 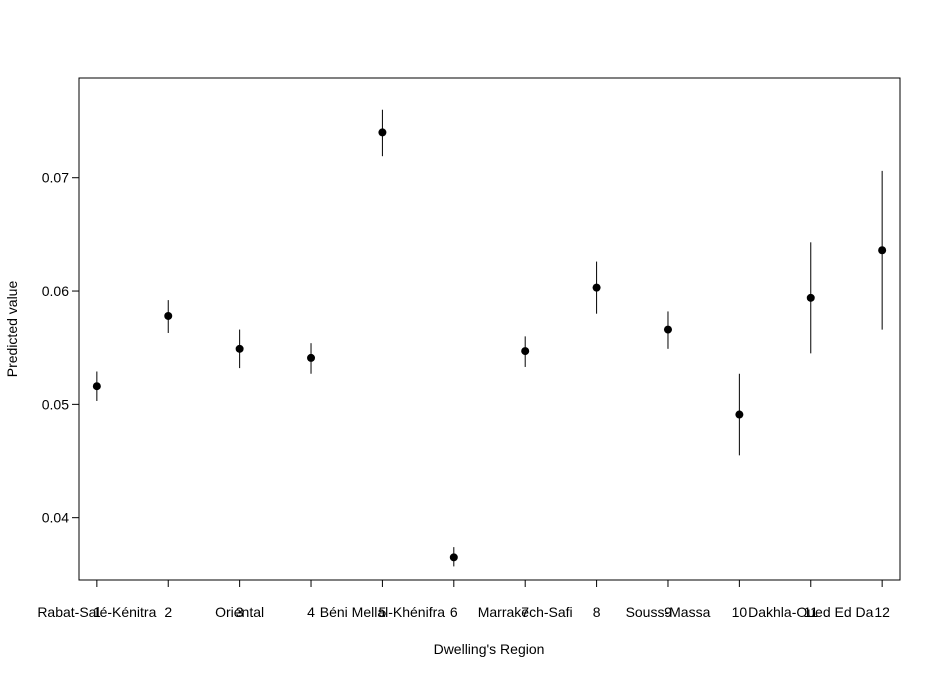 What do you see at coordinates (454, 612) in the screenshot?
I see `x-tick-label: 6` at bounding box center [454, 612].